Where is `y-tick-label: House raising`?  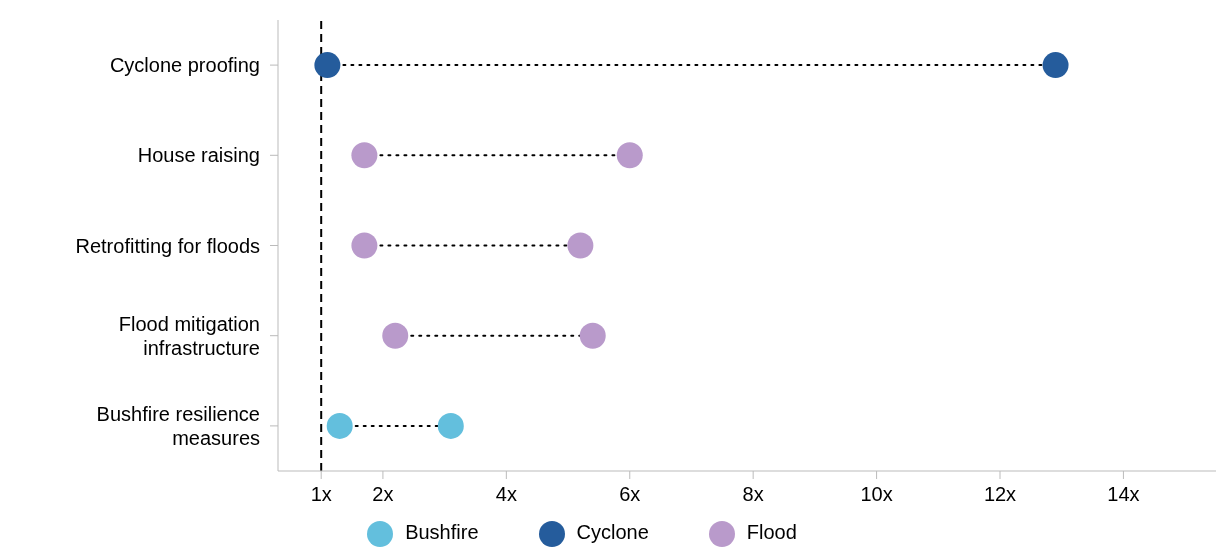 y-tick-label: House raising is located at coordinates (198, 155).